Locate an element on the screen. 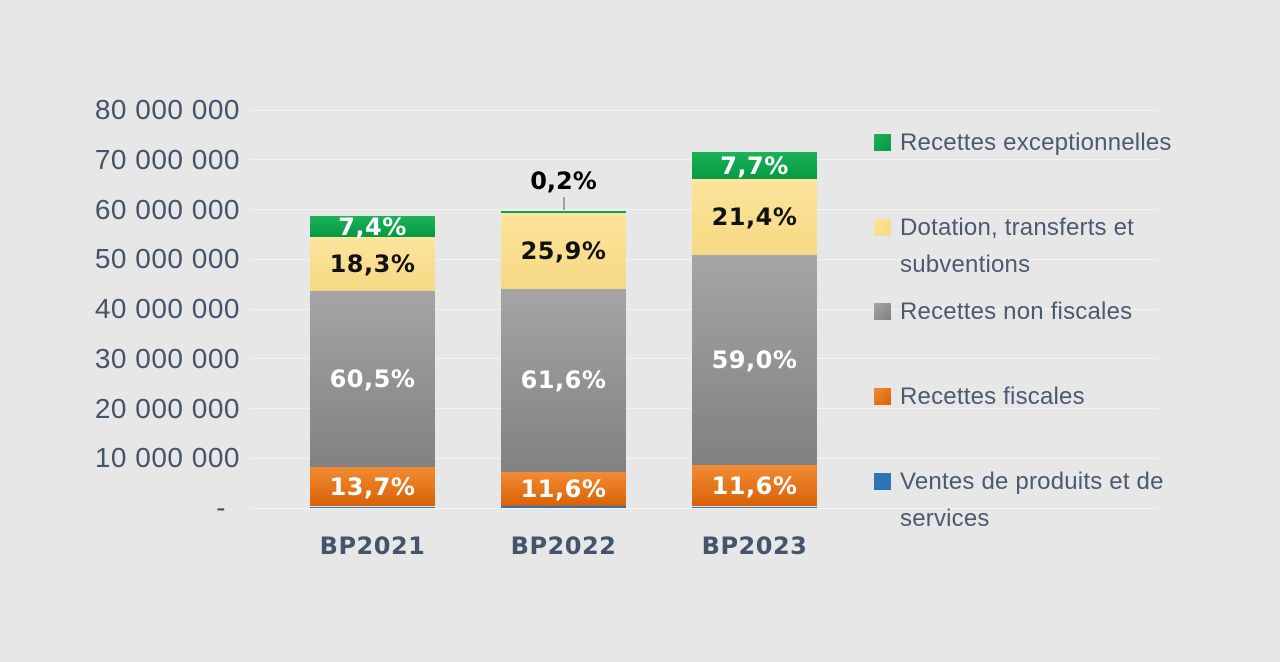 This screenshot has width=1280, height=662. bar-segment: 7,7% is located at coordinates (754, 165).